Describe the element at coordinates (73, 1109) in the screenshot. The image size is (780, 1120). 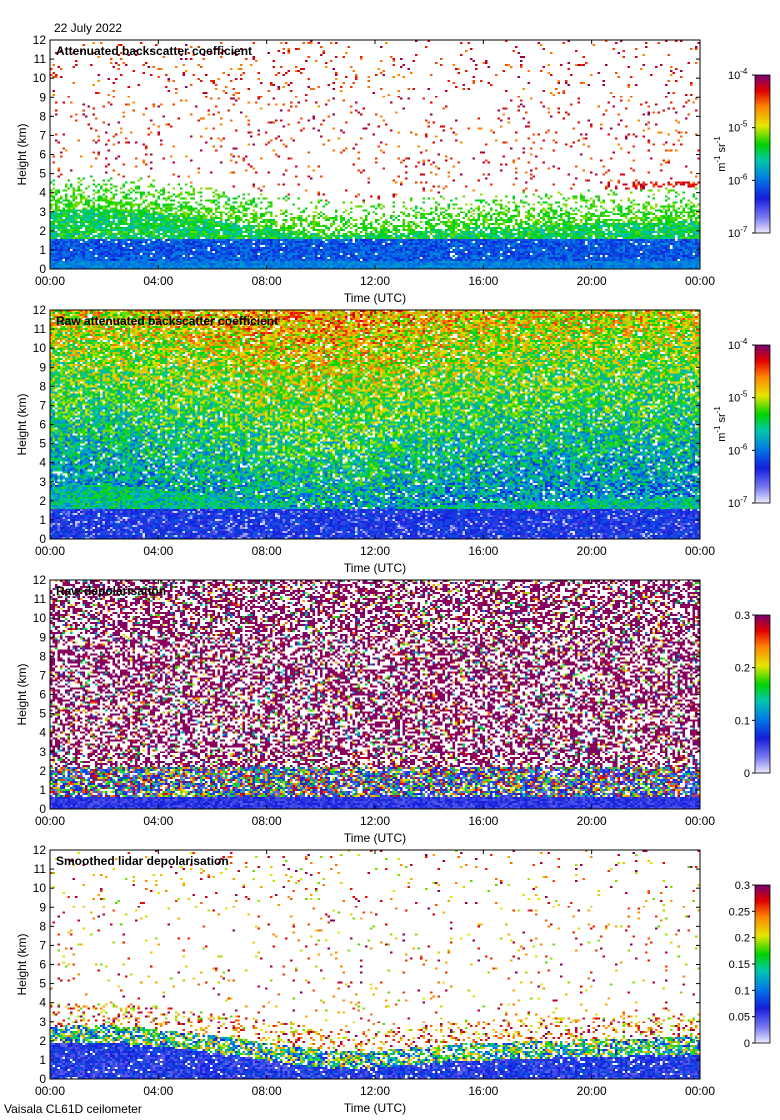
I see `instrument-label: Vaisala CL61D ceilometer` at that location.